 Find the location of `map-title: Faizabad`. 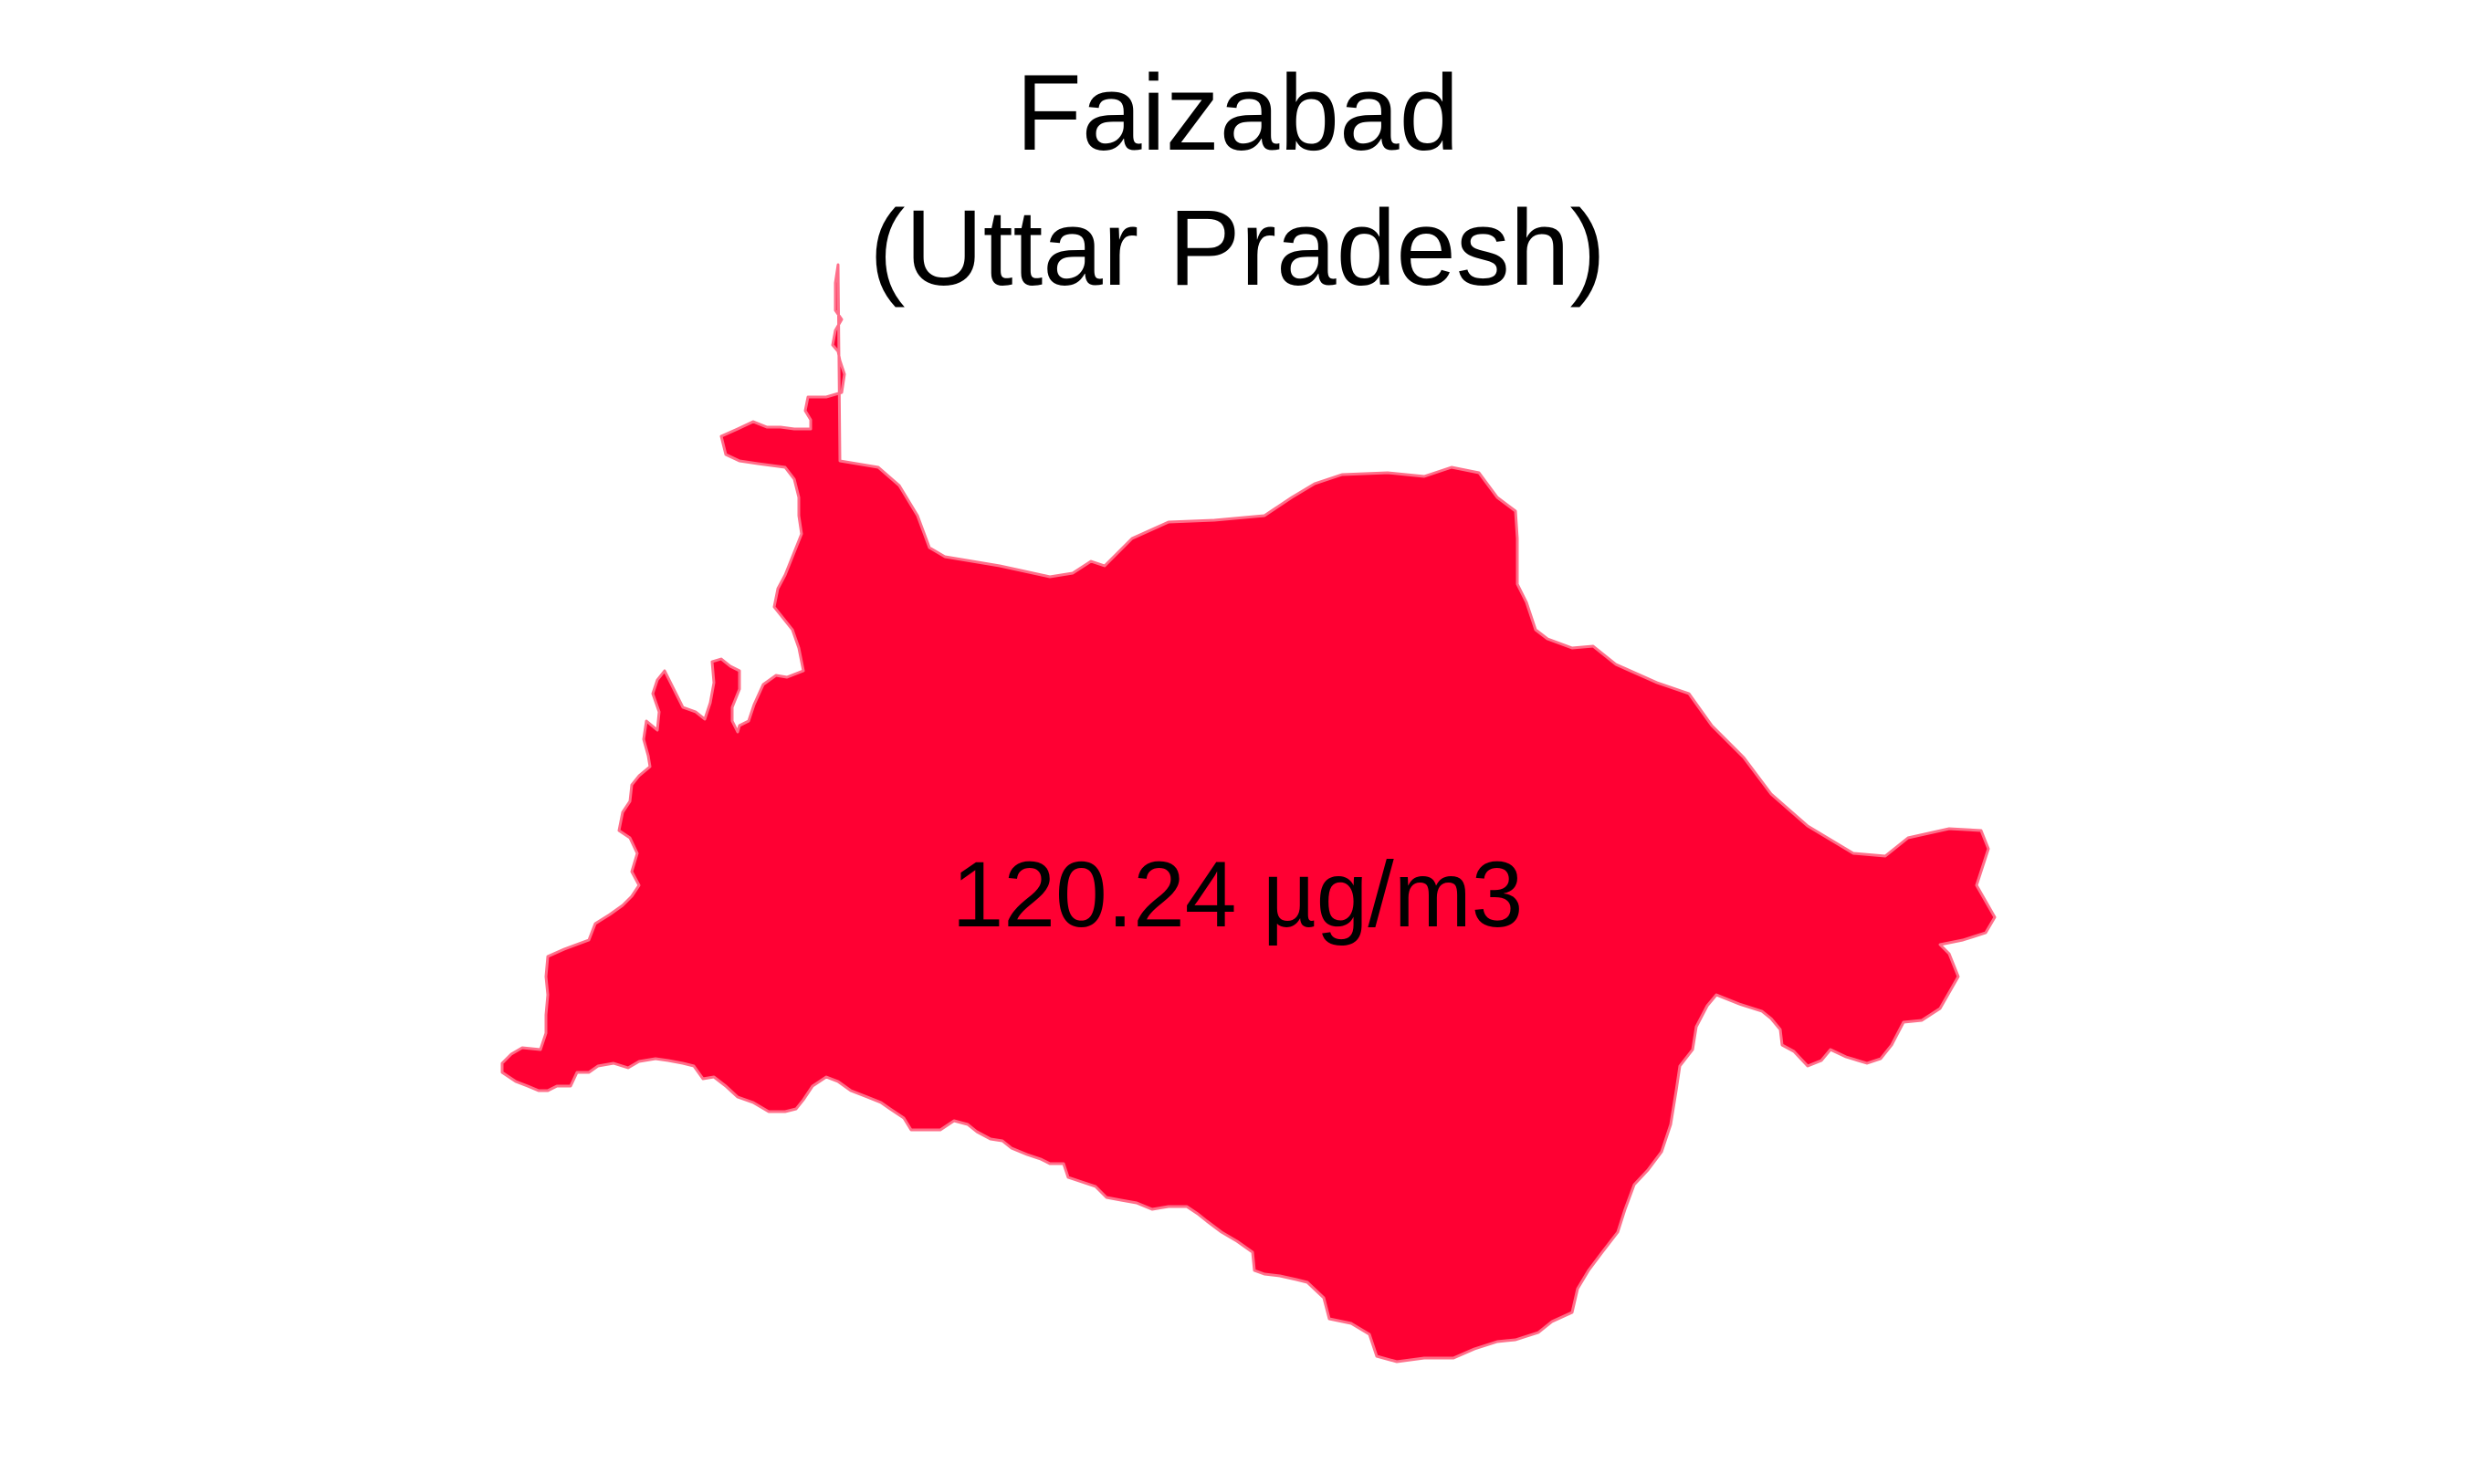

map-title: Faizabad is located at coordinates (1237, 113).